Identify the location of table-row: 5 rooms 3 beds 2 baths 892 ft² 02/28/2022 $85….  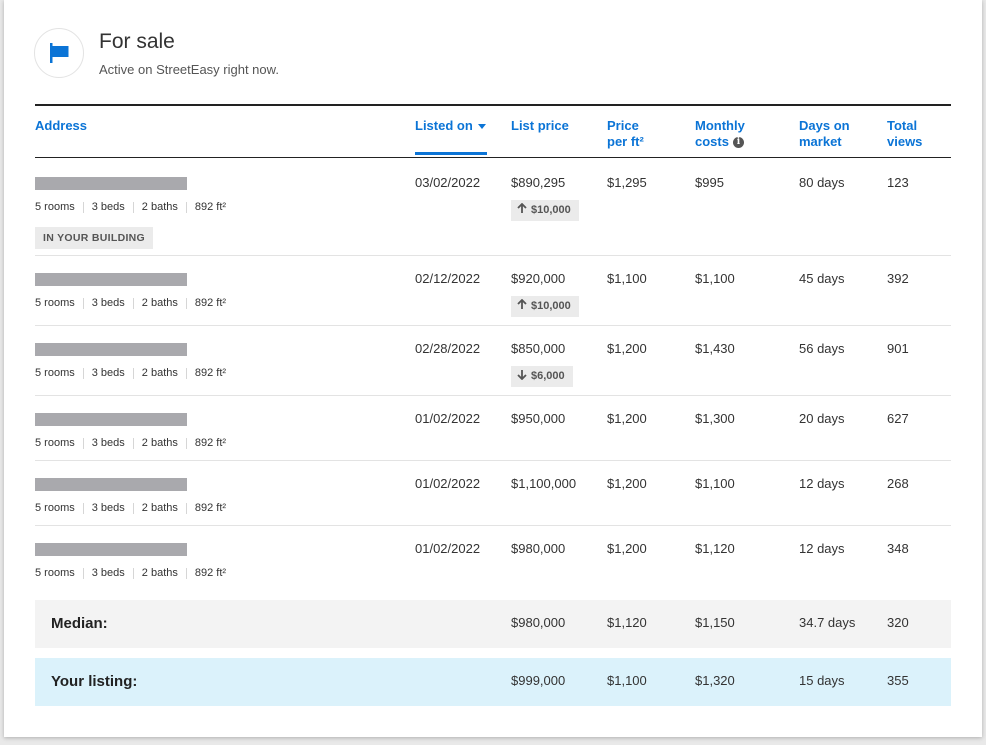
(493, 360).